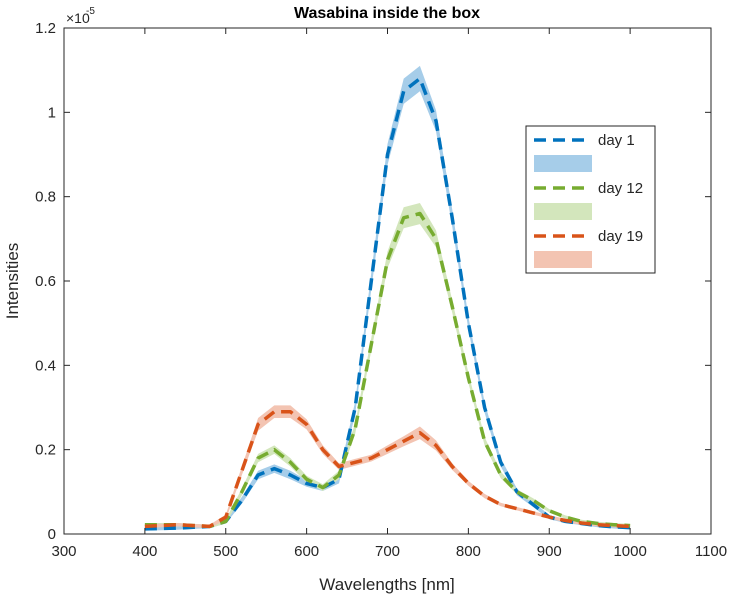 This screenshot has width=730, height=598. Describe the element at coordinates (52, 534) in the screenshot. I see `y-tick-label: 0` at that location.